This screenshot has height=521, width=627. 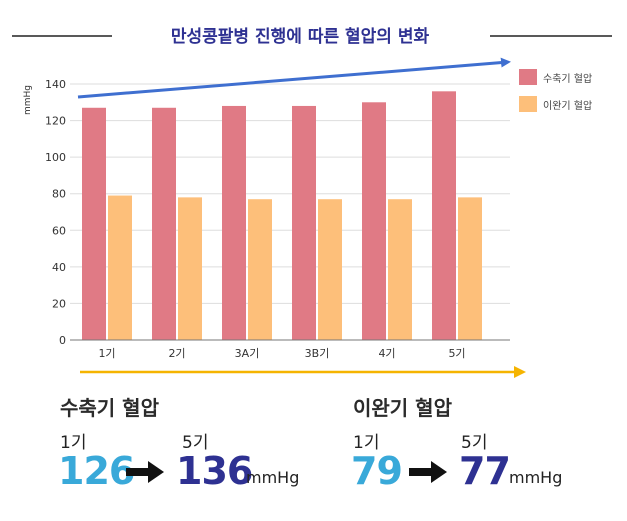 I want to click on y-tick-labels: 0 20 40 60 80 100 120 140, so click(x=55, y=212).